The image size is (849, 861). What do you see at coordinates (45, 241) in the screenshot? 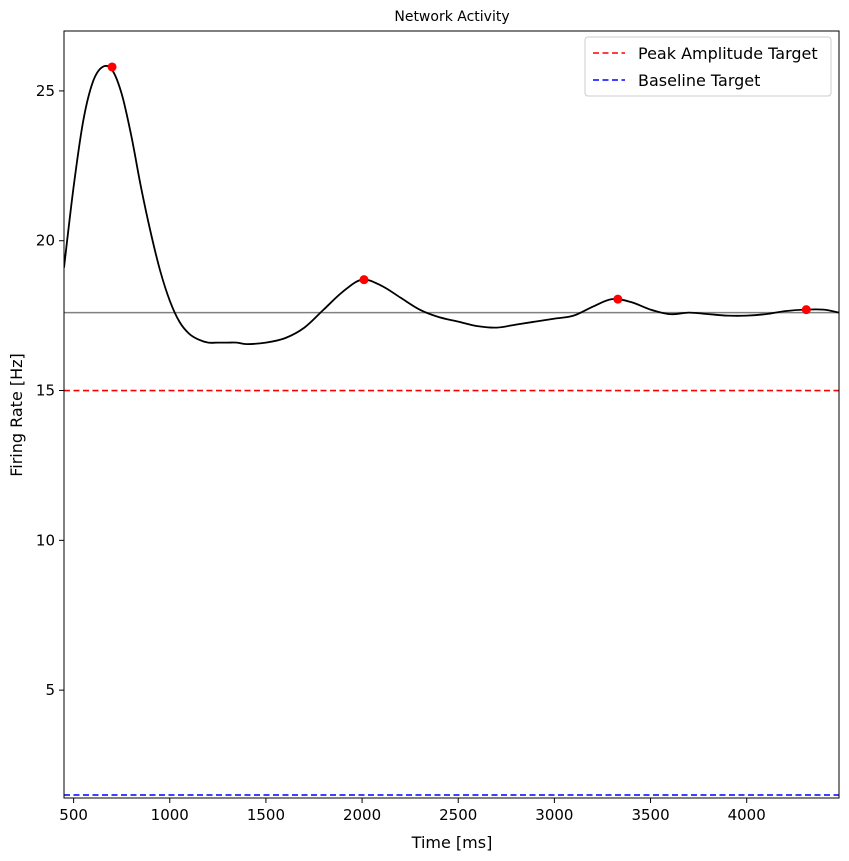
I see `y-tick-label: 20` at bounding box center [45, 241].